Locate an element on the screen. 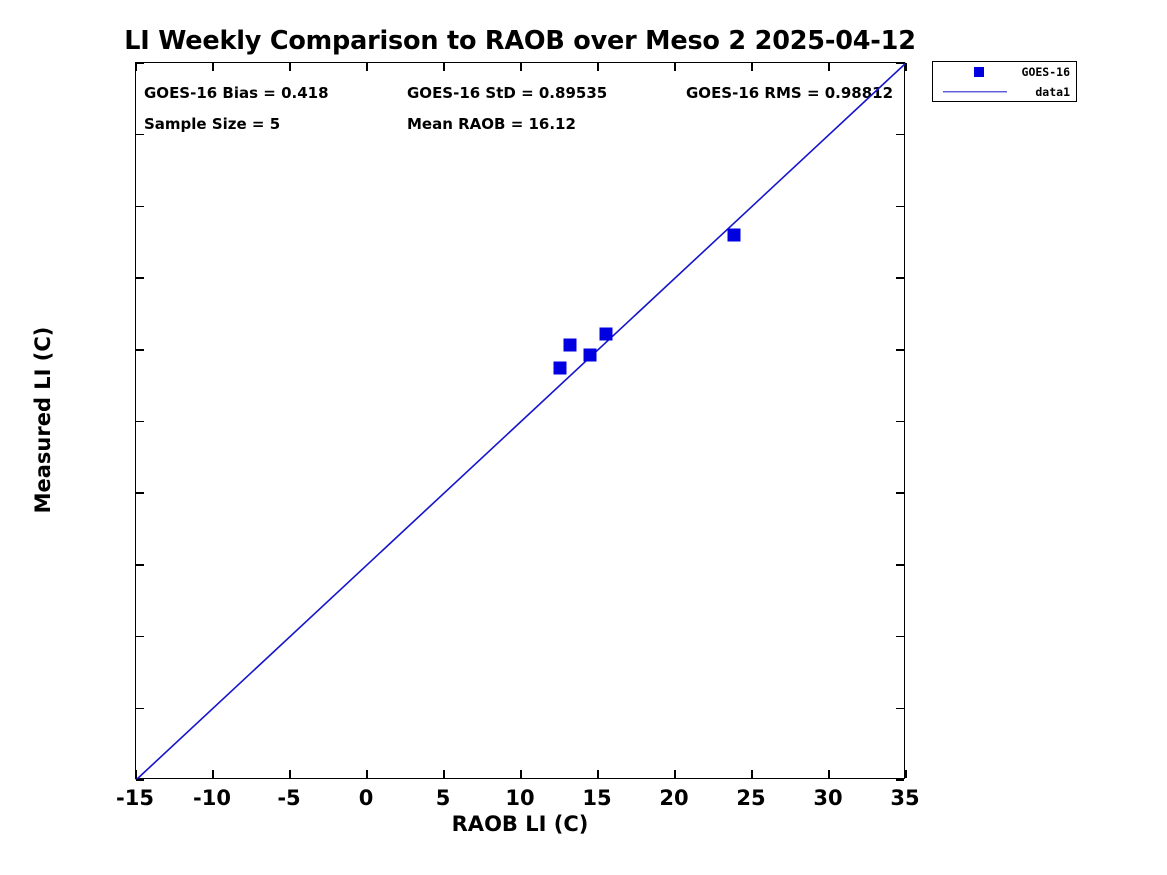  x-tick-label: -10 is located at coordinates (212, 798).